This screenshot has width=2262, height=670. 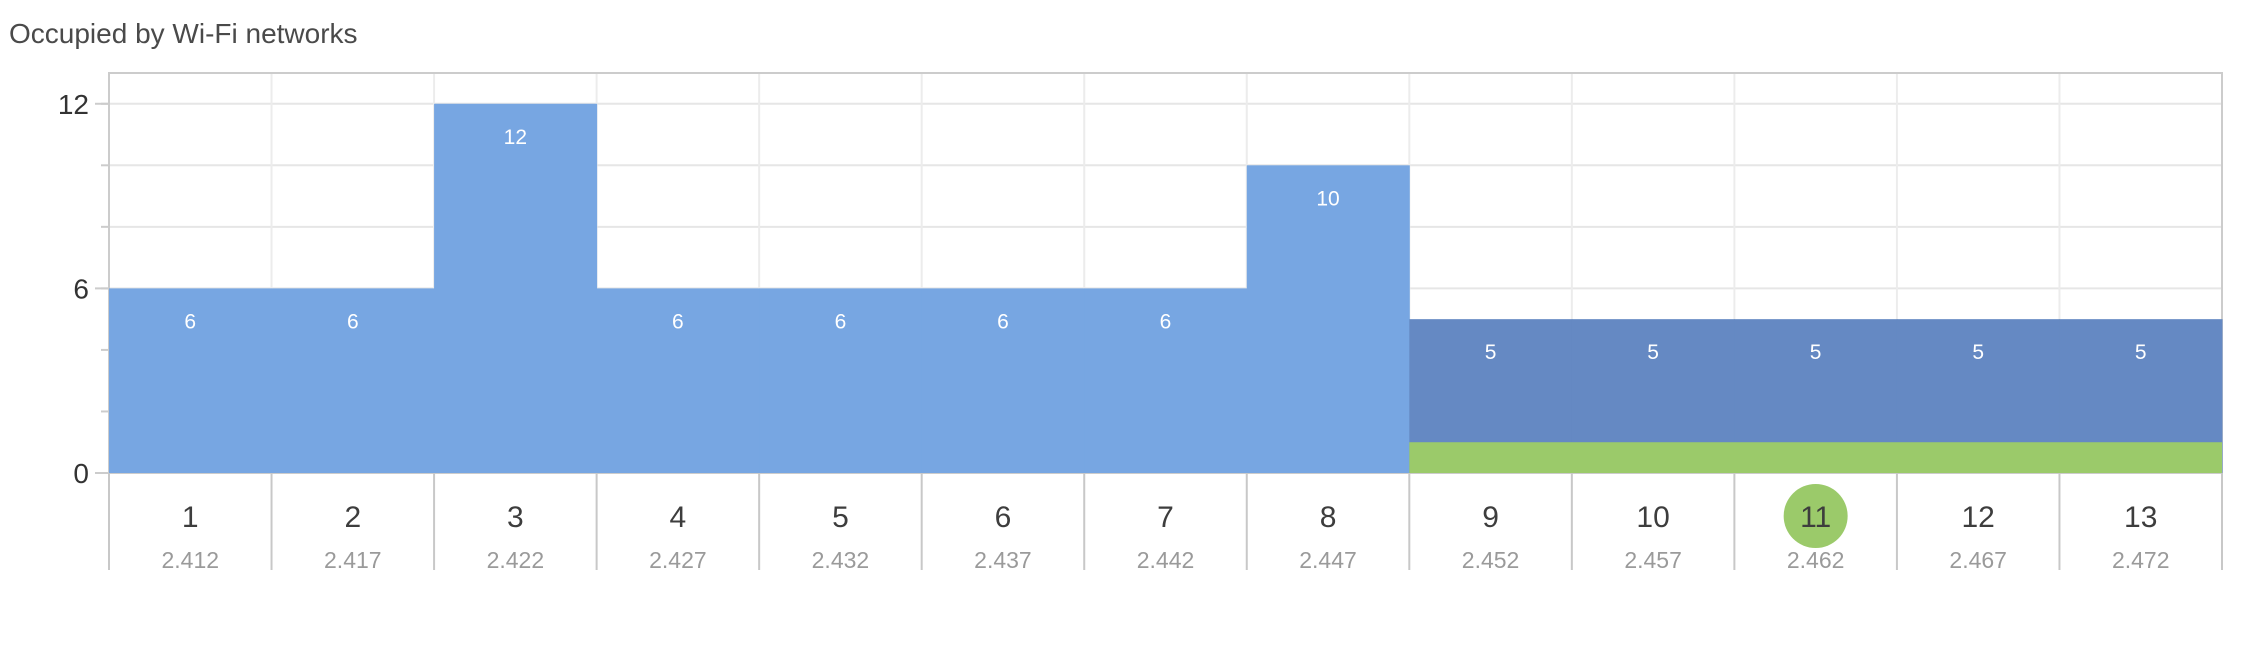 I want to click on frequency-label: 2.412, so click(x=190, y=560).